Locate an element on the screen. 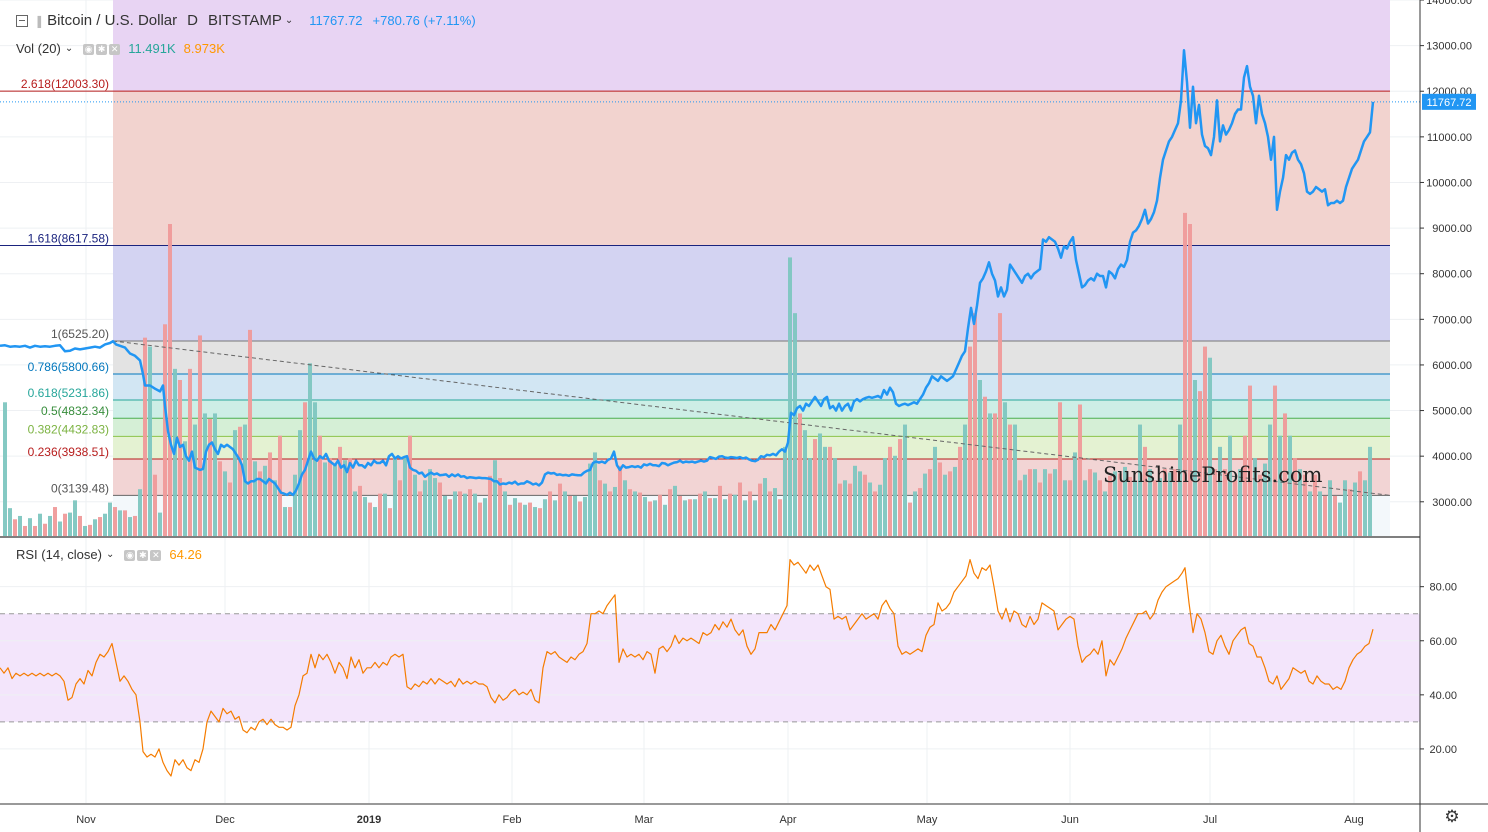 The height and width of the screenshot is (832, 1488). settings-gear-icon: ⚙ is located at coordinates (1452, 816).